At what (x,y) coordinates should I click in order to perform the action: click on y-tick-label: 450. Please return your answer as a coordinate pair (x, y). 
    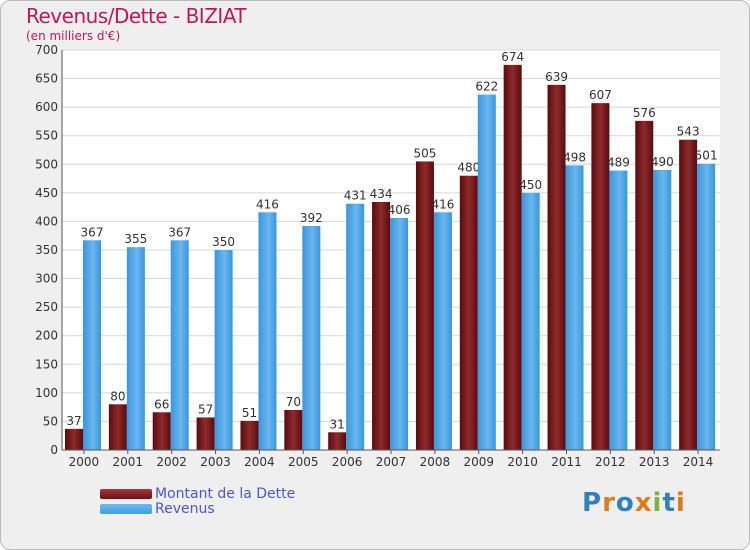
    Looking at the image, I should click on (46, 193).